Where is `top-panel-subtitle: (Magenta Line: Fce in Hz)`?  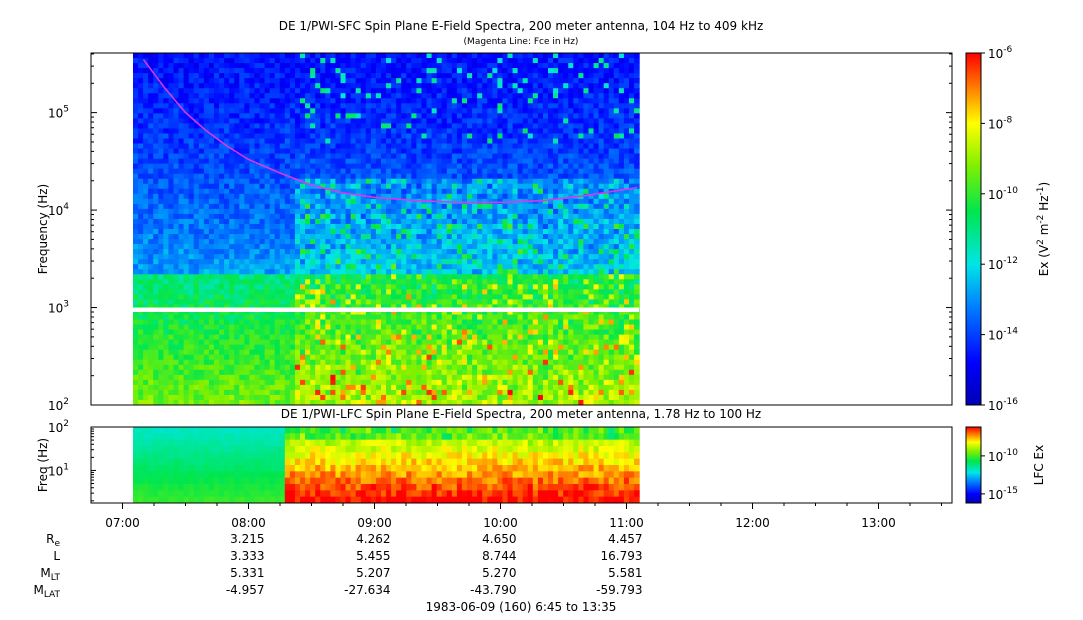 top-panel-subtitle: (Magenta Line: Fce in Hz) is located at coordinates (521, 42).